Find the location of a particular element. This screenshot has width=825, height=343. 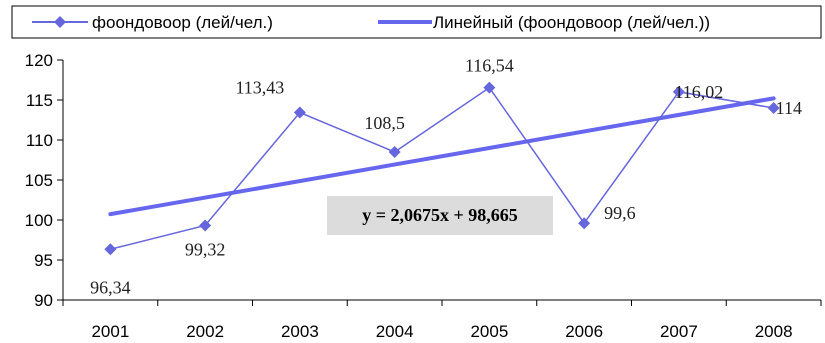

data-label: 108,5 is located at coordinates (384, 123).